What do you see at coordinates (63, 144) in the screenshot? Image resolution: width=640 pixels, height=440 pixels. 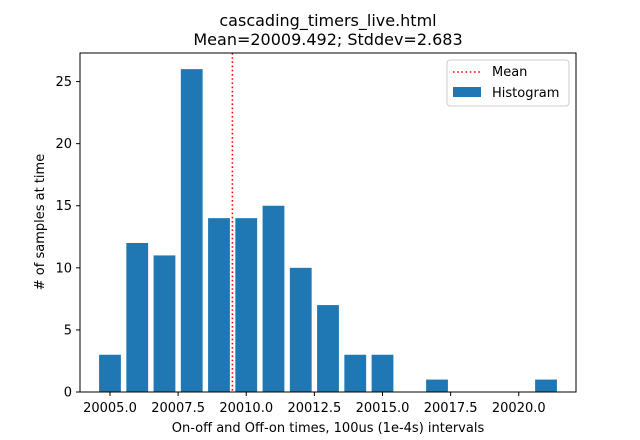 I see `y-tick-label: 20` at bounding box center [63, 144].